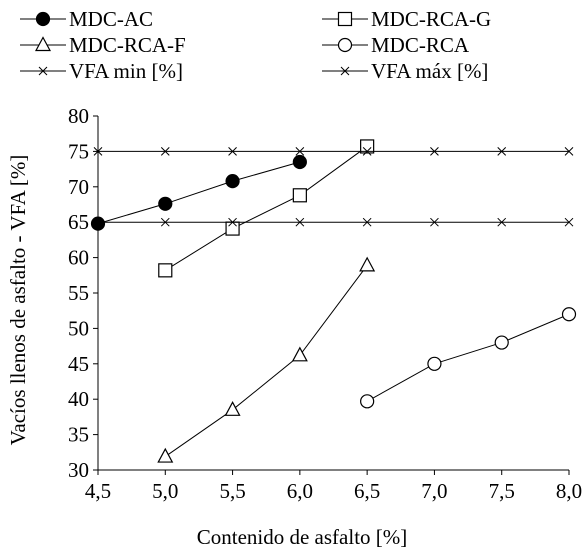 The width and height of the screenshot is (586, 552). I want to click on series-mdc-rca-f, so click(266, 359).